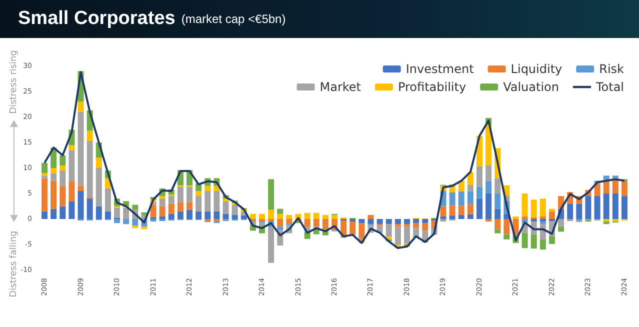  What do you see at coordinates (432, 87) in the screenshot?
I see `legend-label: Profitability` at bounding box center [432, 87].